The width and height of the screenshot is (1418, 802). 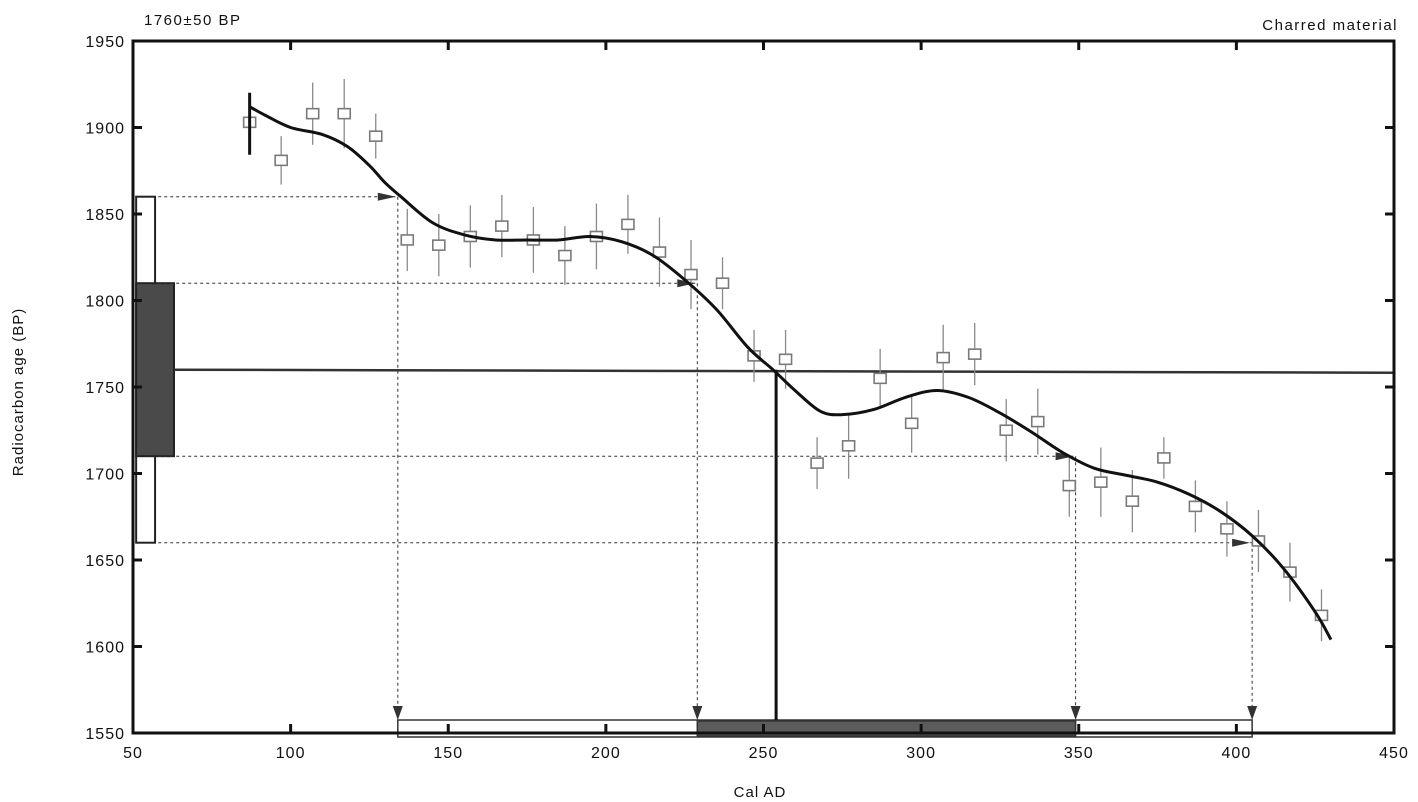 I want to click on y-tick-label: 1800, so click(x=105, y=302).